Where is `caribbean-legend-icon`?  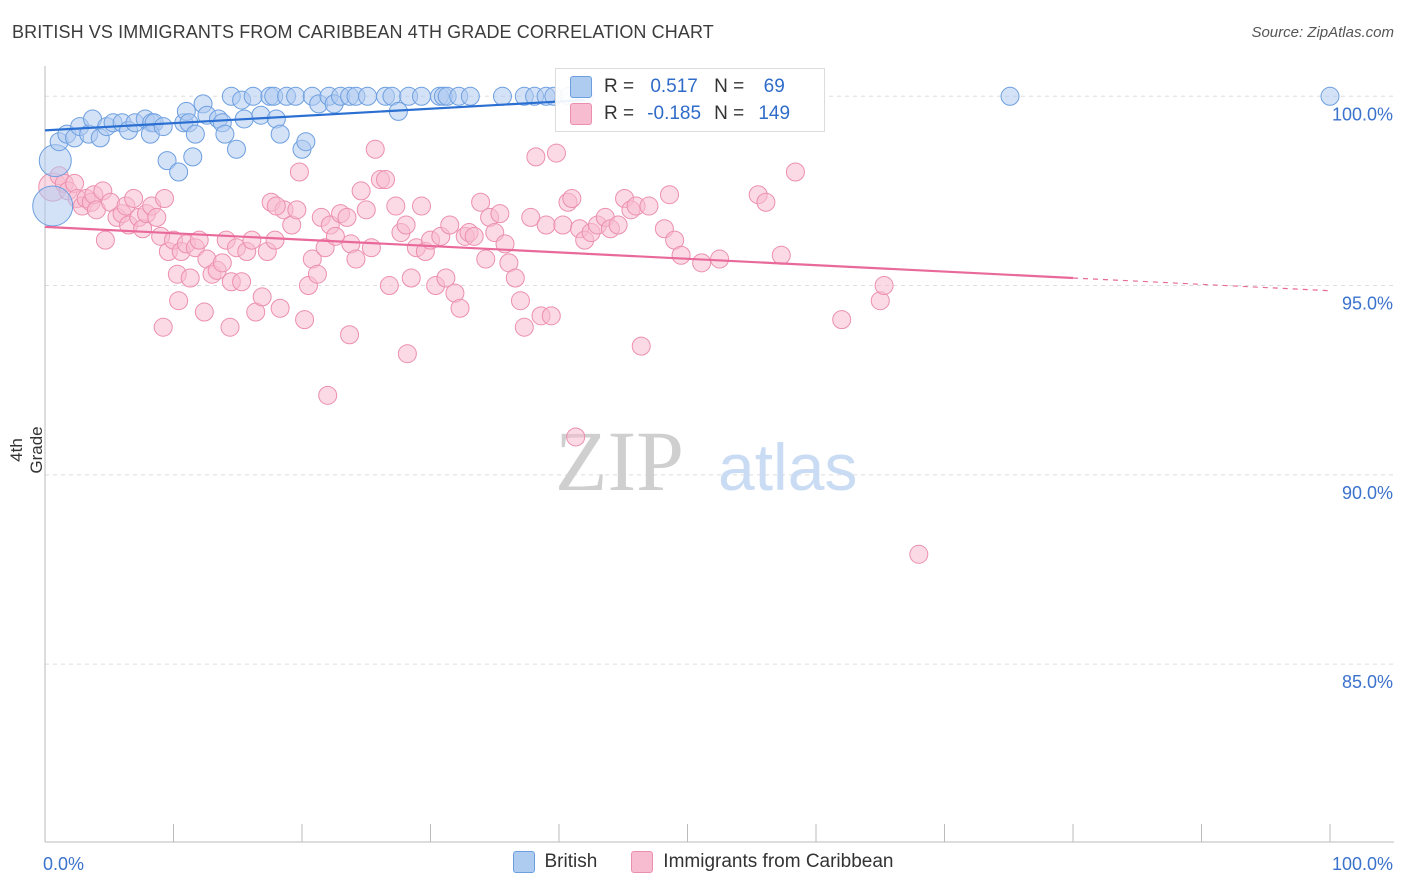 caribbean-legend-icon is located at coordinates (642, 862).